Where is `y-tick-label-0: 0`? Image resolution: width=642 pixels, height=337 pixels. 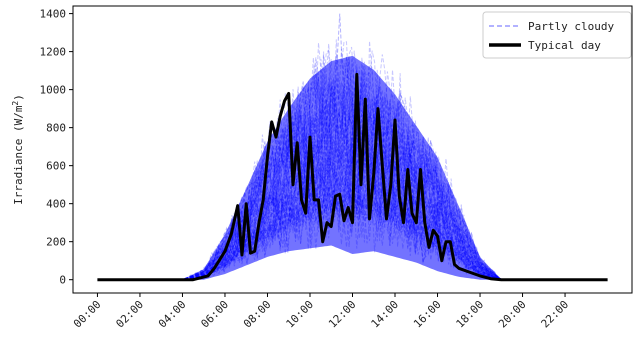
y-tick-label-0: 0 is located at coordinates (62, 280).